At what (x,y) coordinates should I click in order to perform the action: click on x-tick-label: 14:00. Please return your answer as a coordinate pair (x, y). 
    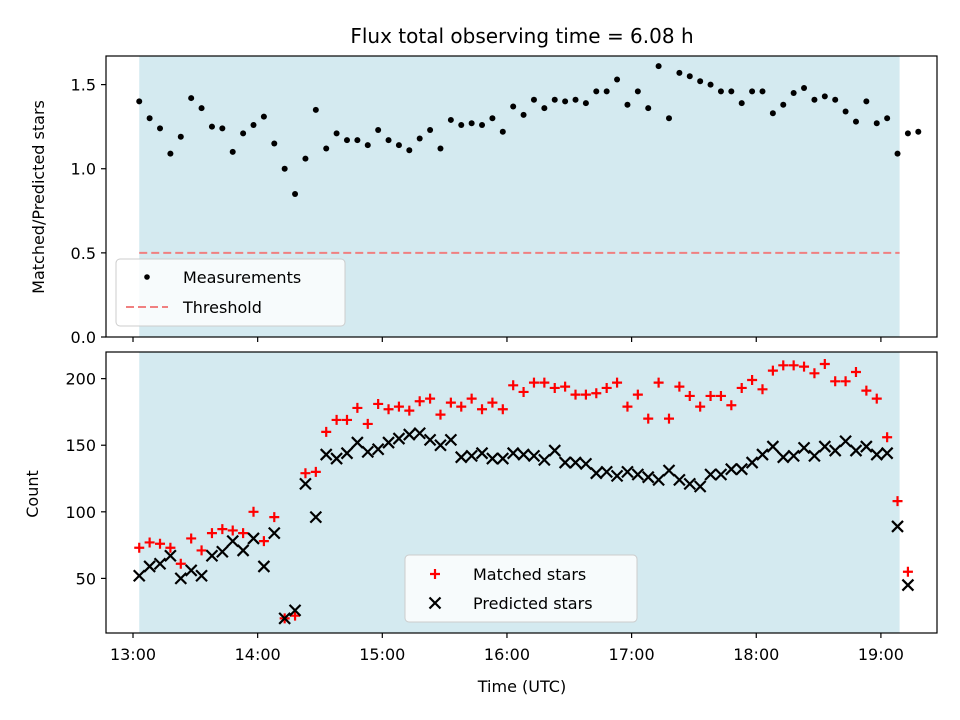
    Looking at the image, I should click on (258, 654).